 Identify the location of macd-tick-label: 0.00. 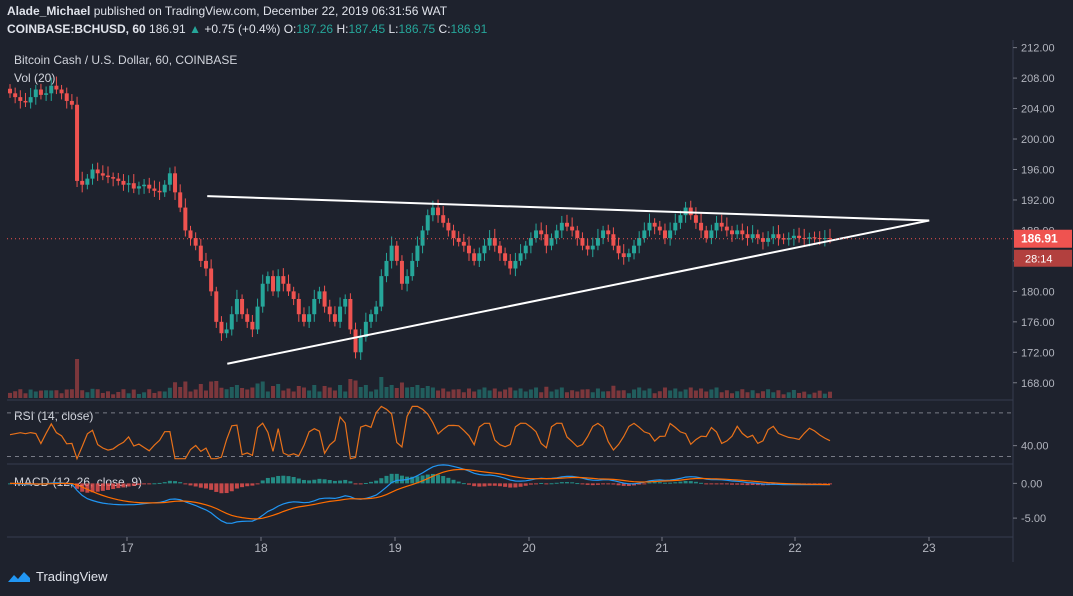
(1031, 484).